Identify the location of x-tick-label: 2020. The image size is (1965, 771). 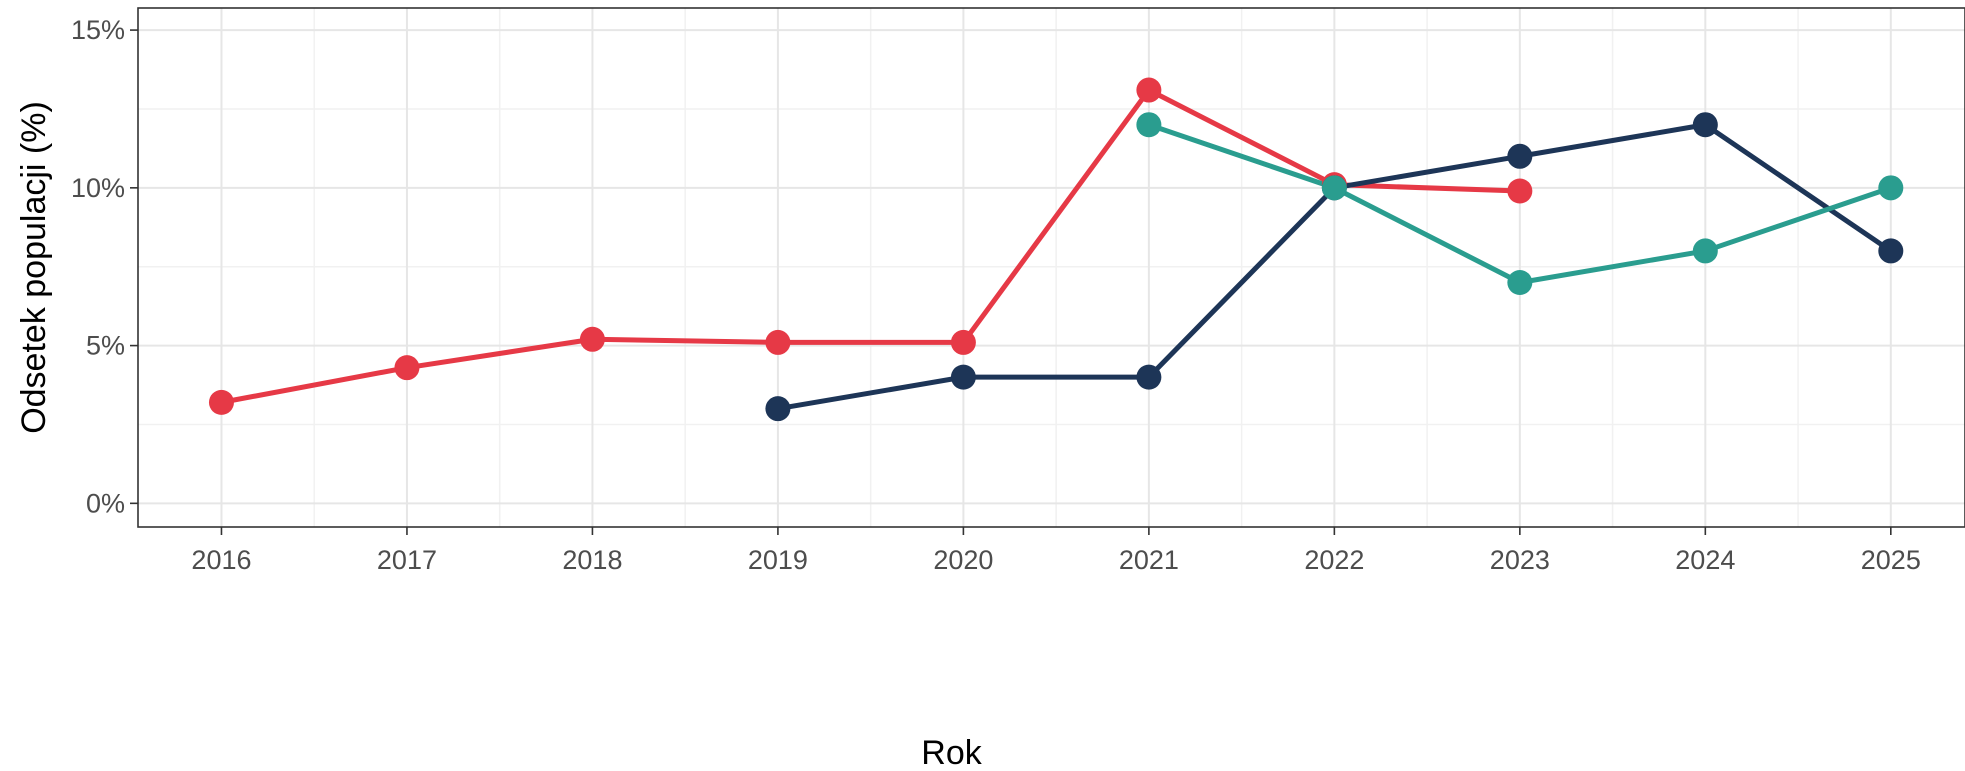
(963, 560).